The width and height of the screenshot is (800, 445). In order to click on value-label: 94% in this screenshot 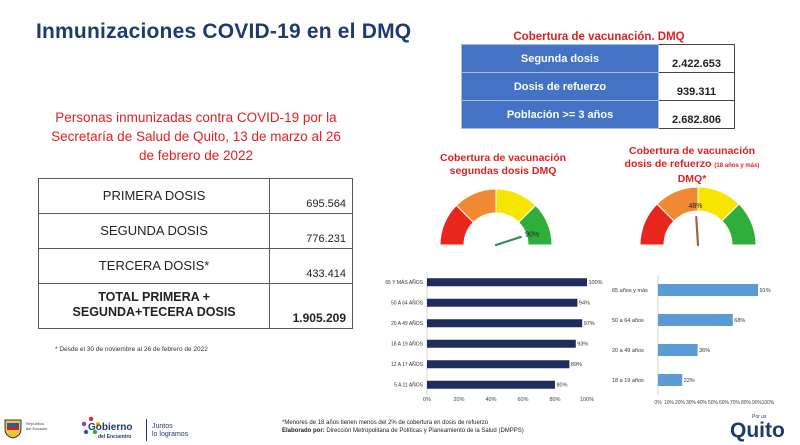, I will do `click(584, 304)`.